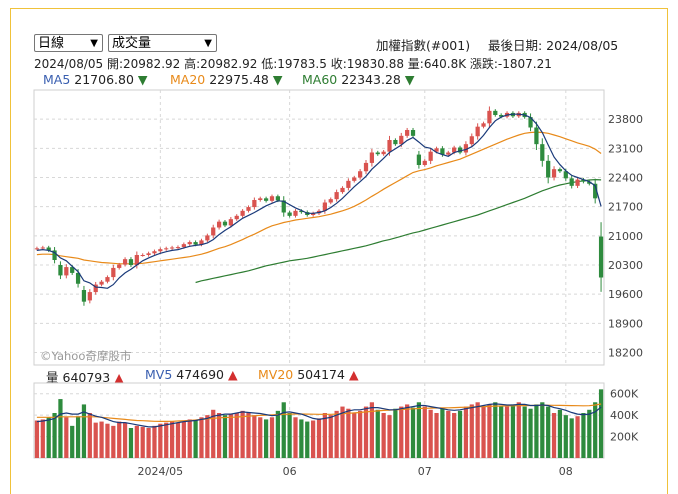 The width and height of the screenshot is (678, 494). What do you see at coordinates (160, 471) in the screenshot?
I see `date-tick-label: 2024/05` at bounding box center [160, 471].